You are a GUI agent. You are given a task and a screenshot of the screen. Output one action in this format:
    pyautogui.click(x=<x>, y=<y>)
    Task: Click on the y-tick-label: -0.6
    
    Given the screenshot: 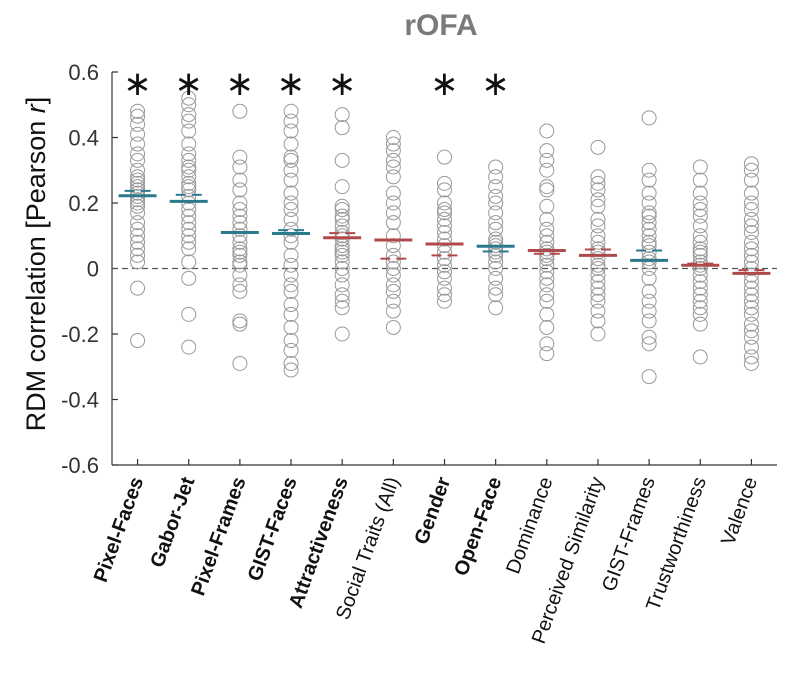 What is the action you would take?
    pyautogui.click(x=80, y=465)
    